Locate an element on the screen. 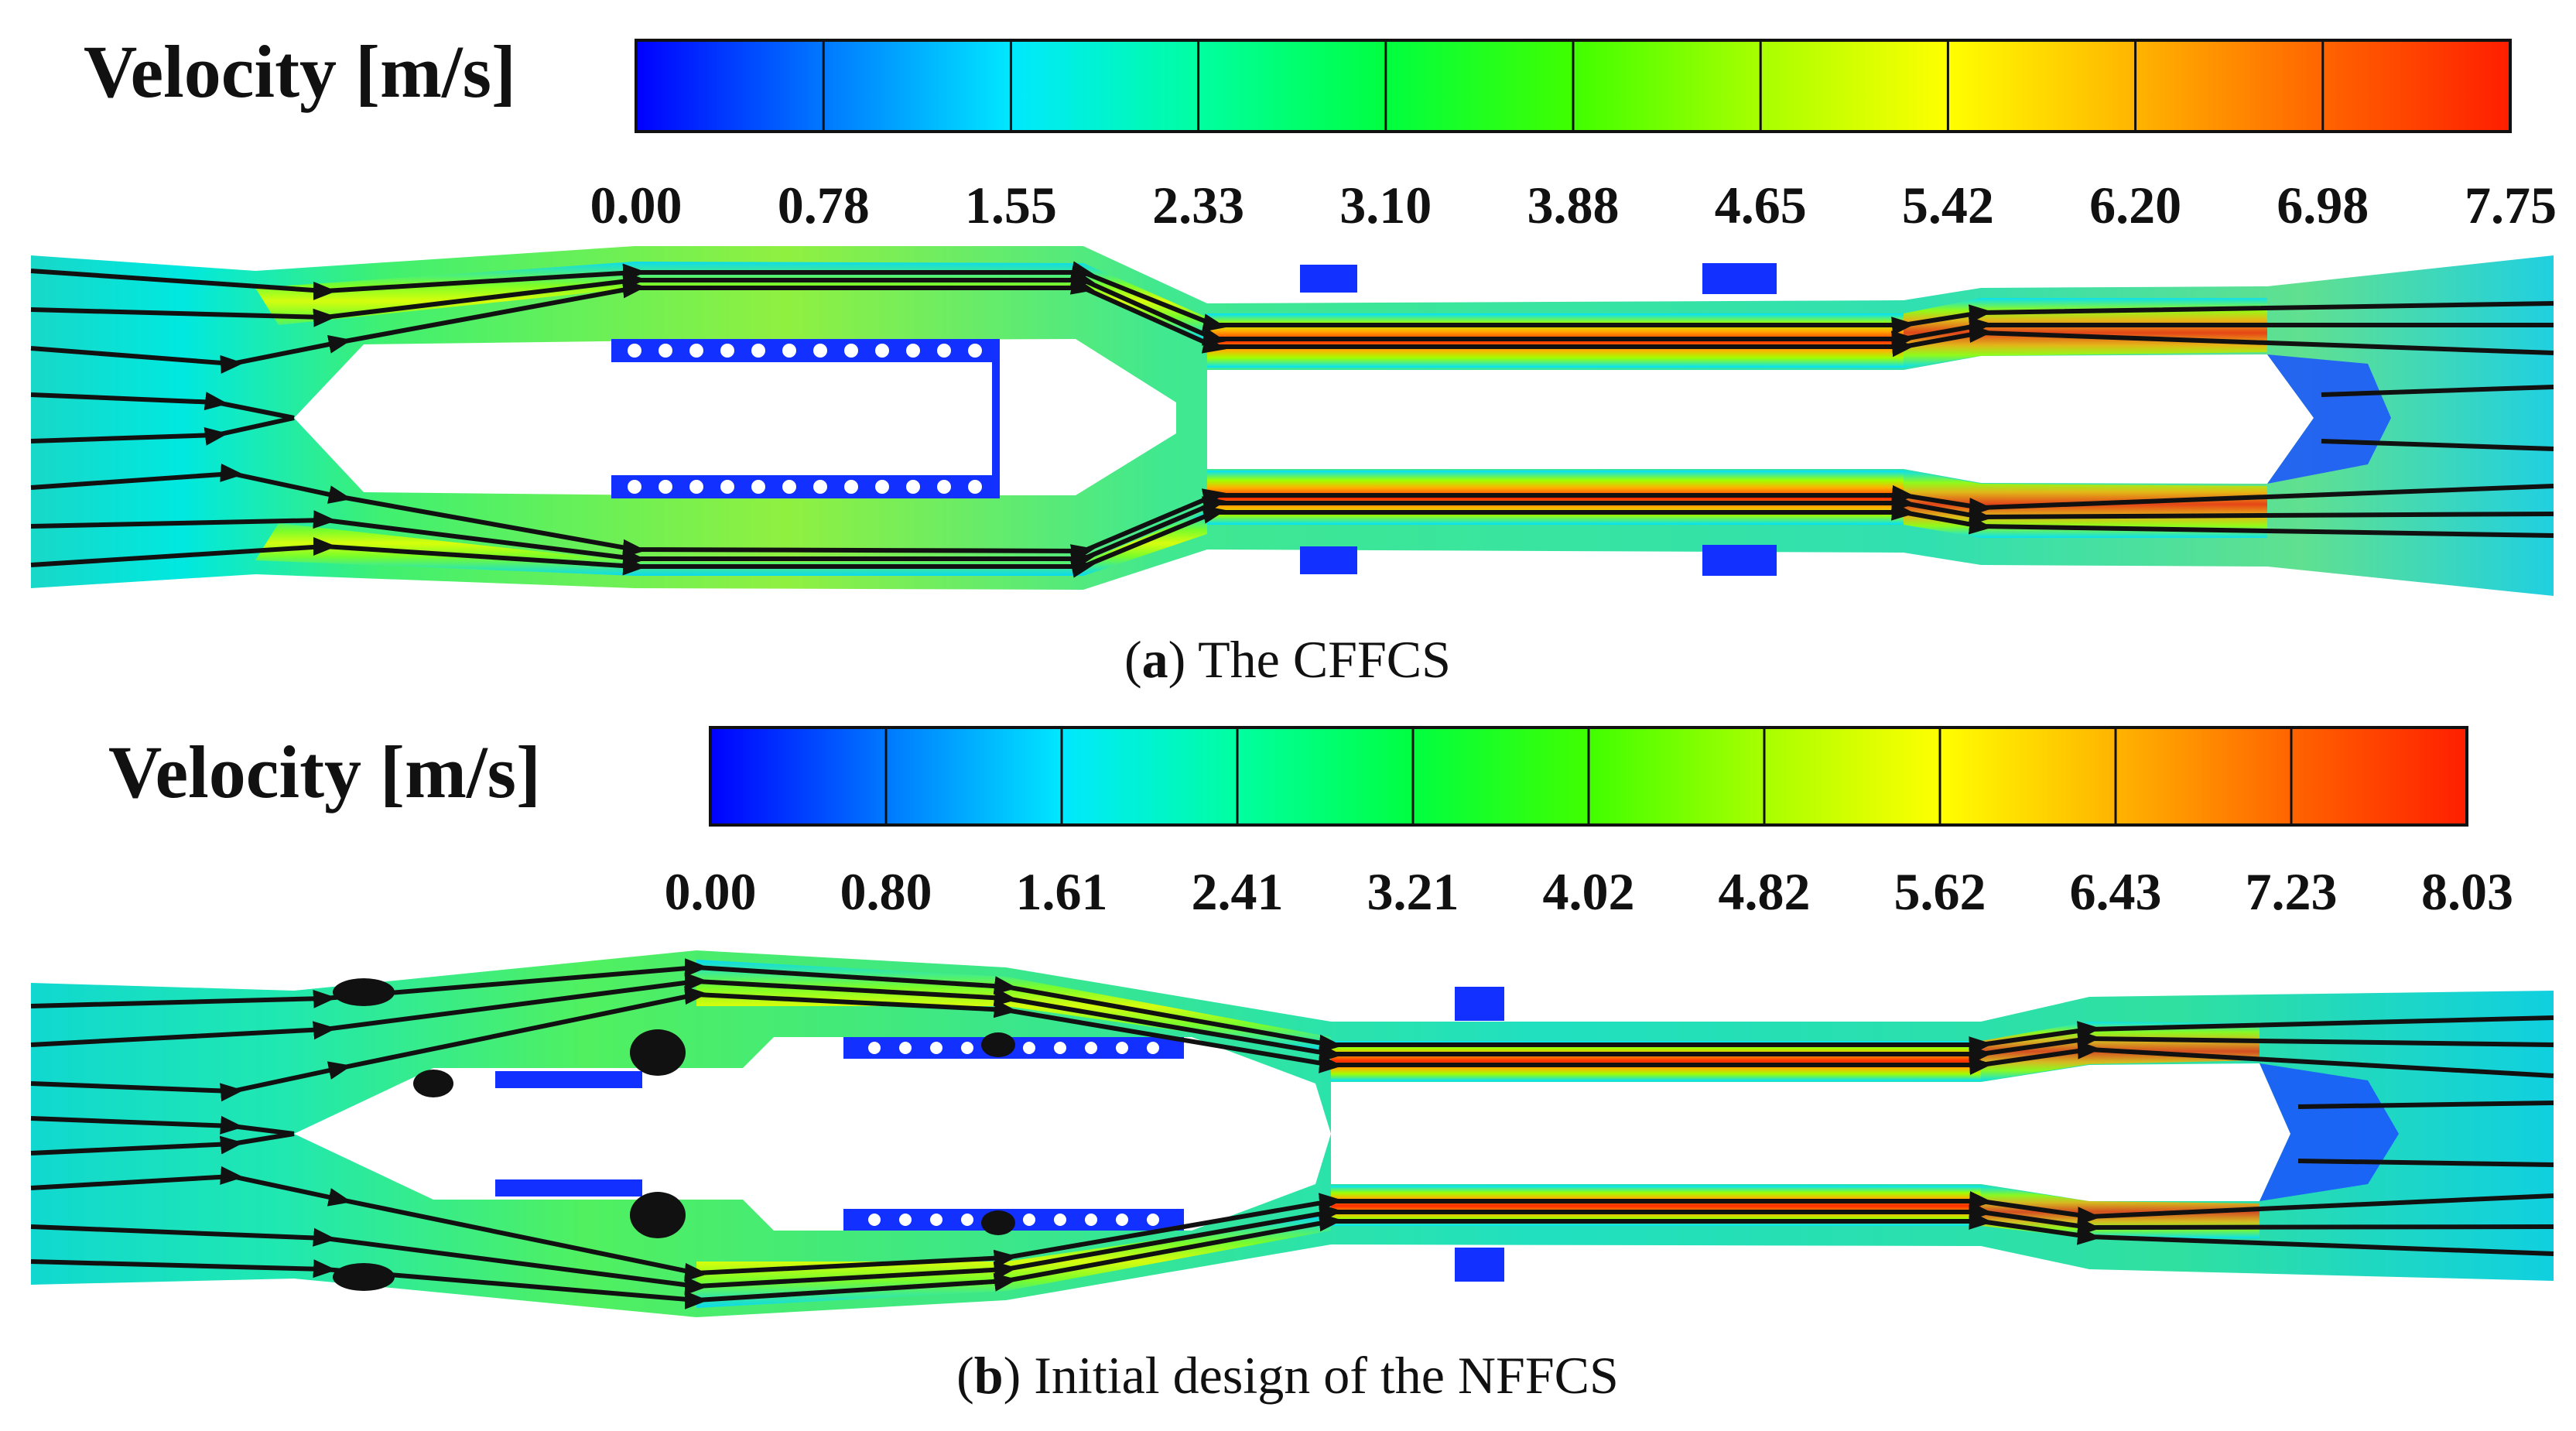  panel-a-liner-end is located at coordinates (996, 418).